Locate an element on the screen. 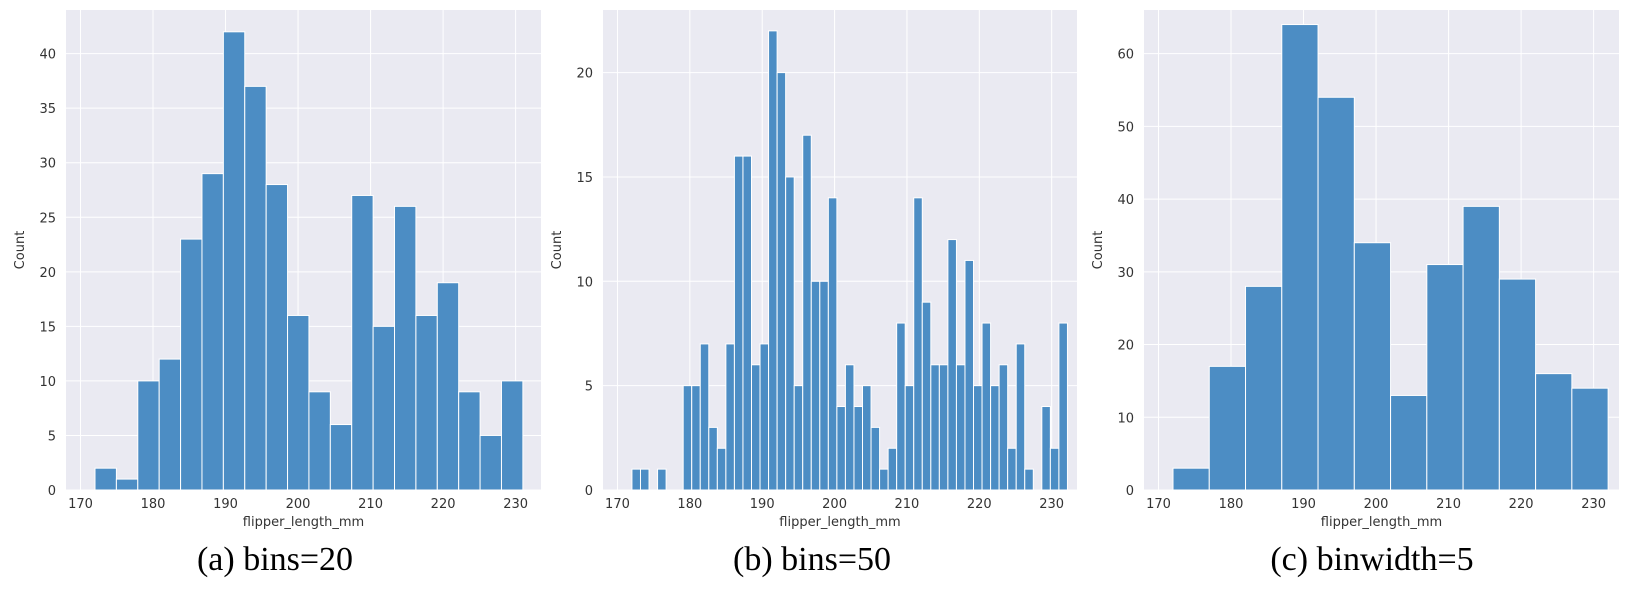  panel-caption-c: (c) binwidth=5 is located at coordinates (1371, 559).